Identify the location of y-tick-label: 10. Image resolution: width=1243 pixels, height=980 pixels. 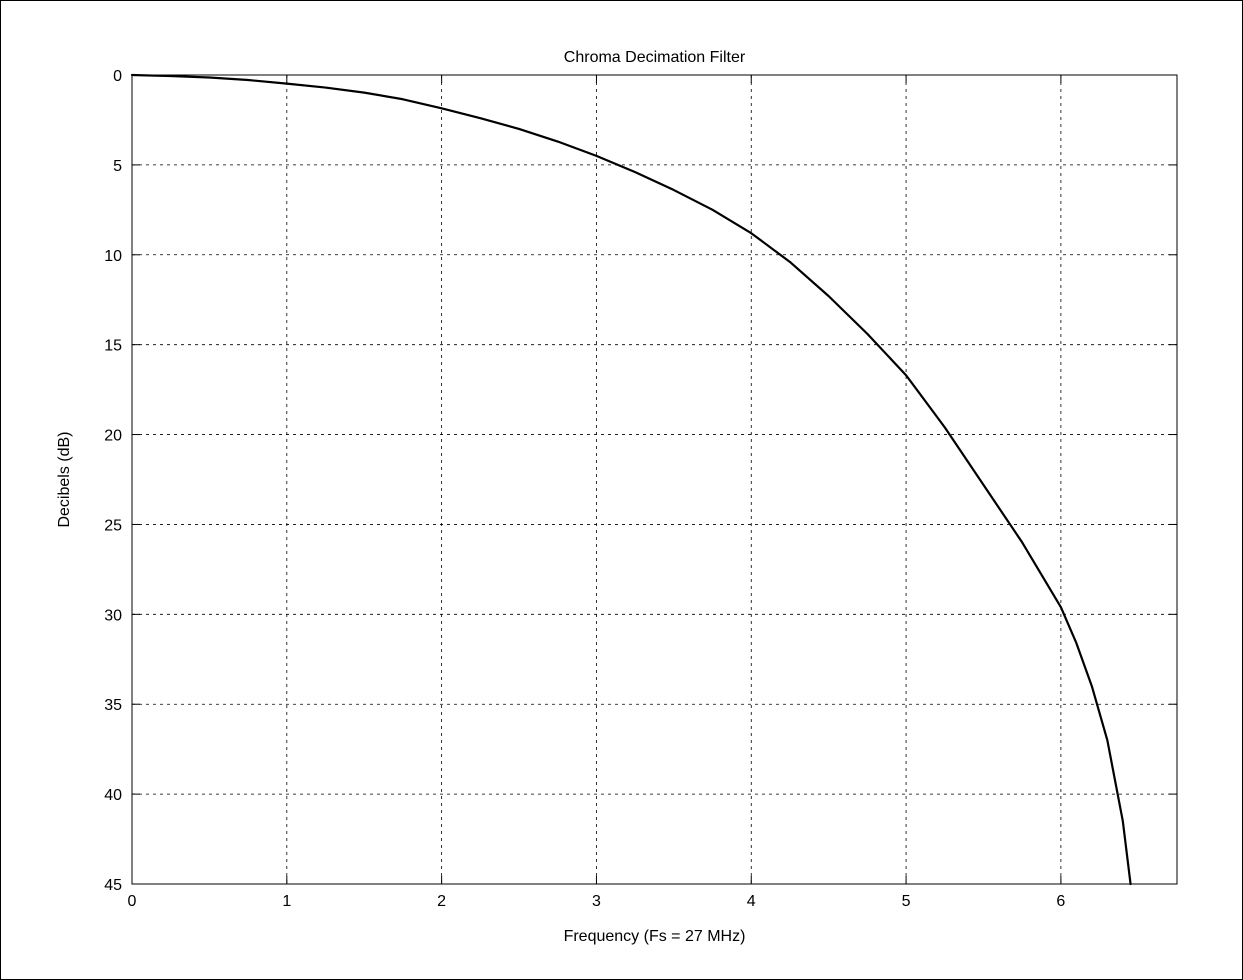
(113, 256).